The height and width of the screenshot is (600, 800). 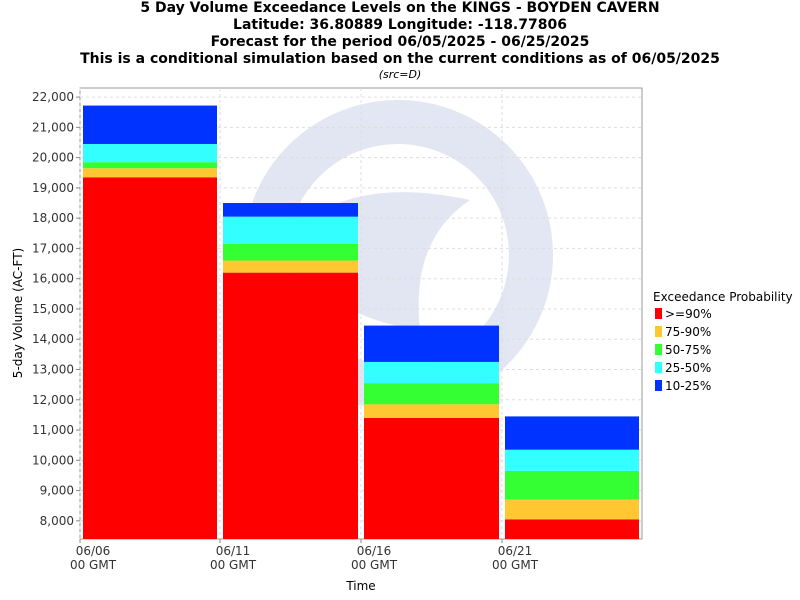 What do you see at coordinates (53, 97) in the screenshot?
I see `y-tick-label: 22,000` at bounding box center [53, 97].